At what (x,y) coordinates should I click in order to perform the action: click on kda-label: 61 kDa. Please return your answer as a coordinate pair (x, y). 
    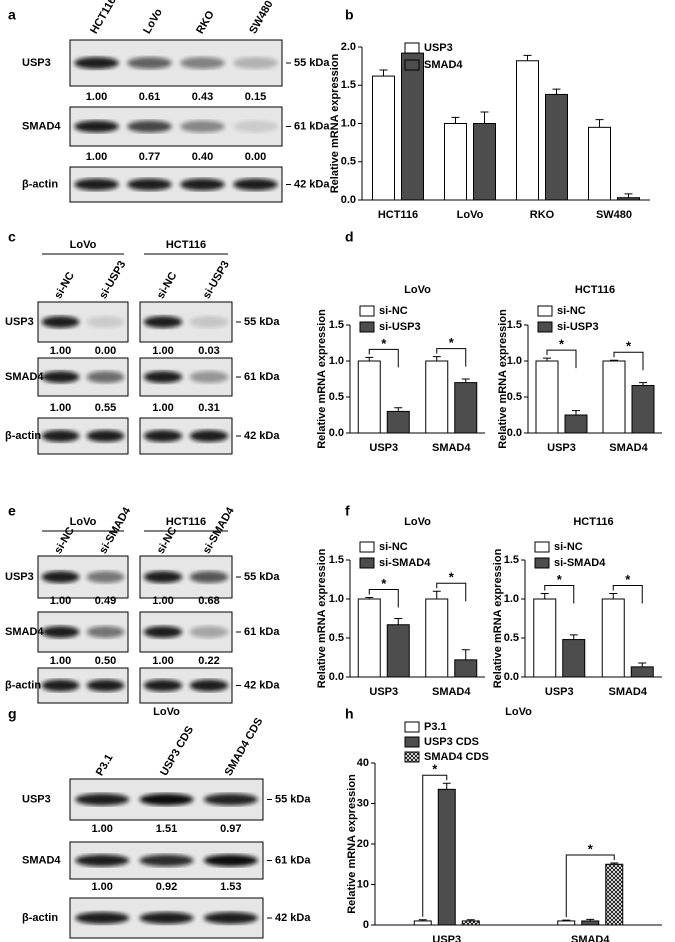
    Looking at the image, I should click on (262, 632).